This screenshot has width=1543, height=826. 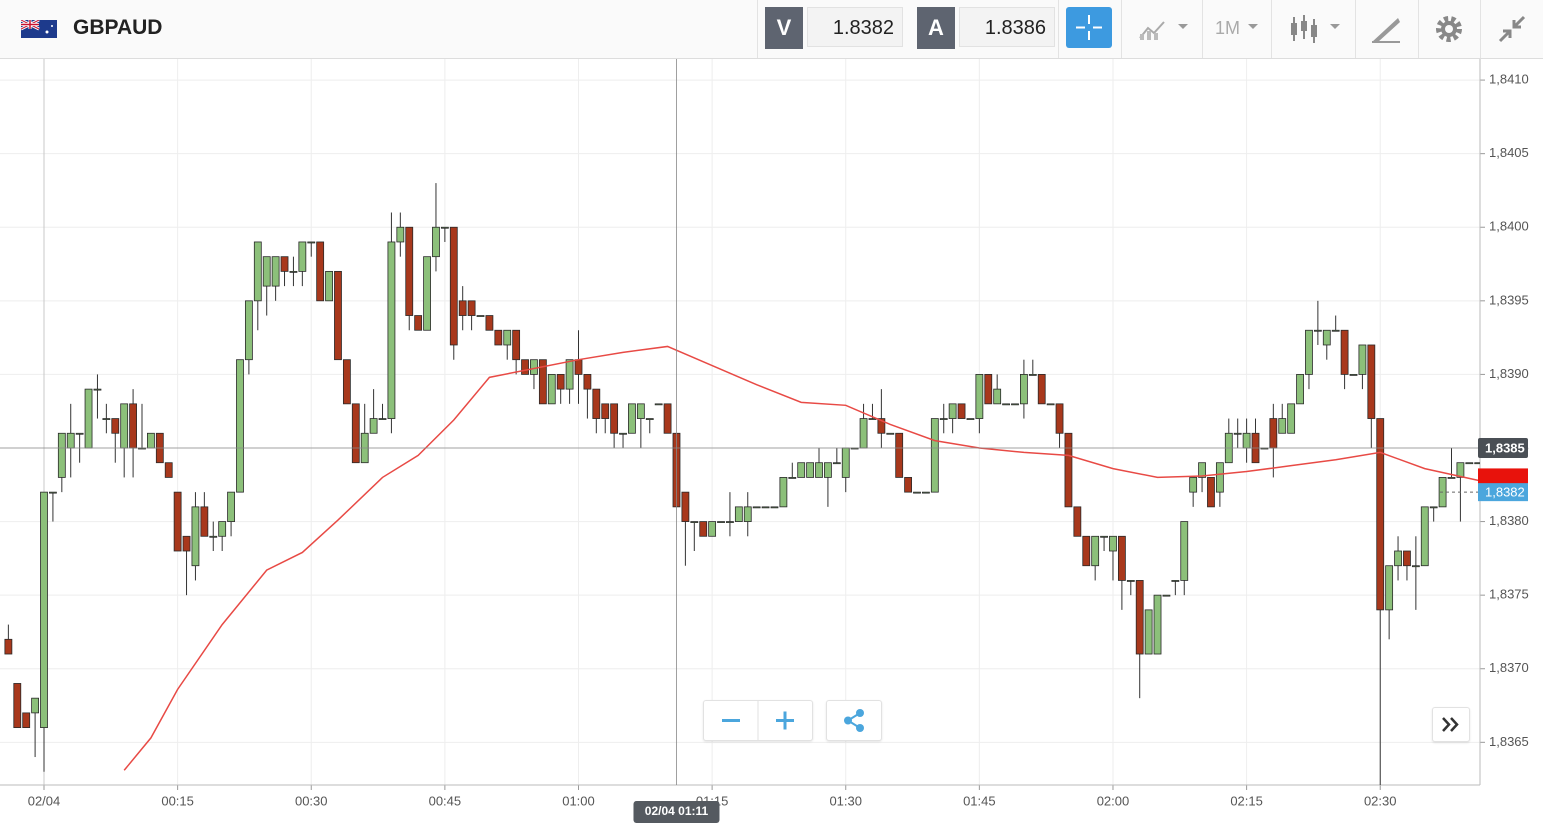 What do you see at coordinates (1509, 373) in the screenshot?
I see `y-tick-label: 1,8390` at bounding box center [1509, 373].